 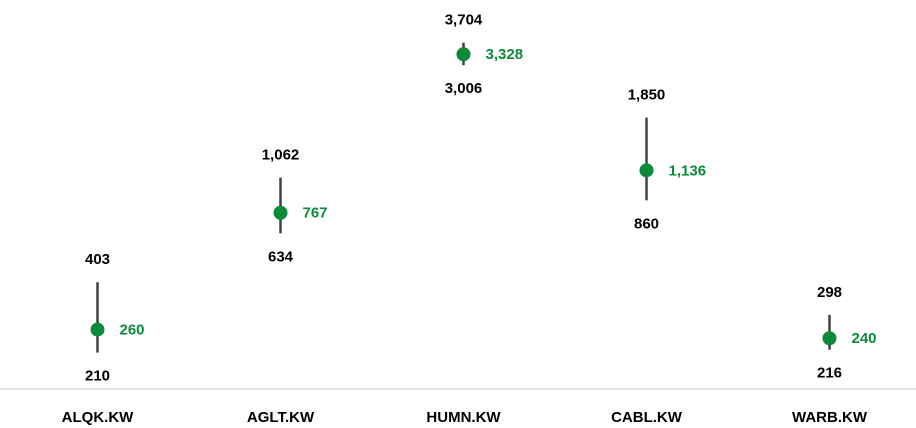 I want to click on x-tick-label: ALQK.KW, so click(x=98, y=417).